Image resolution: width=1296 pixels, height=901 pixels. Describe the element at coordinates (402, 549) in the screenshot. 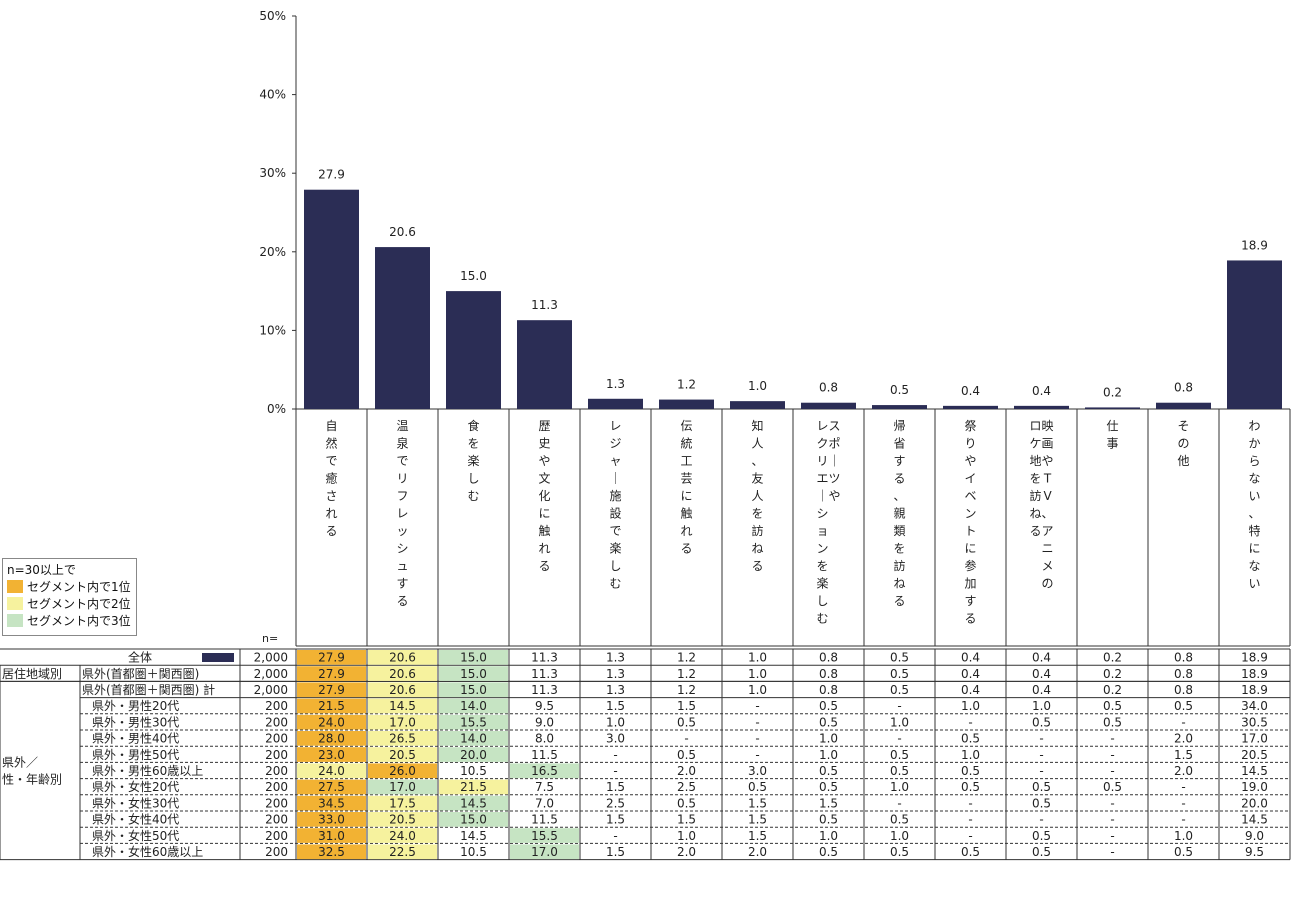

I see `category-label-char: シ` at that location.